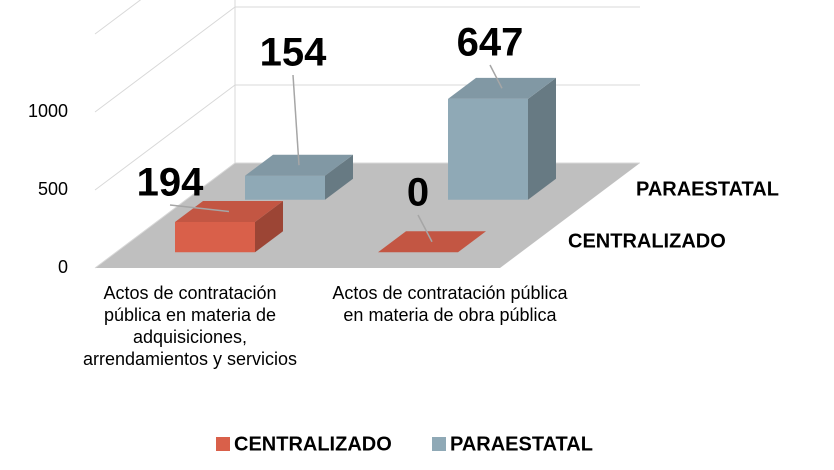 The image size is (834, 470). What do you see at coordinates (521, 444) in the screenshot?
I see `legend-label: PARAESTATAL` at bounding box center [521, 444].